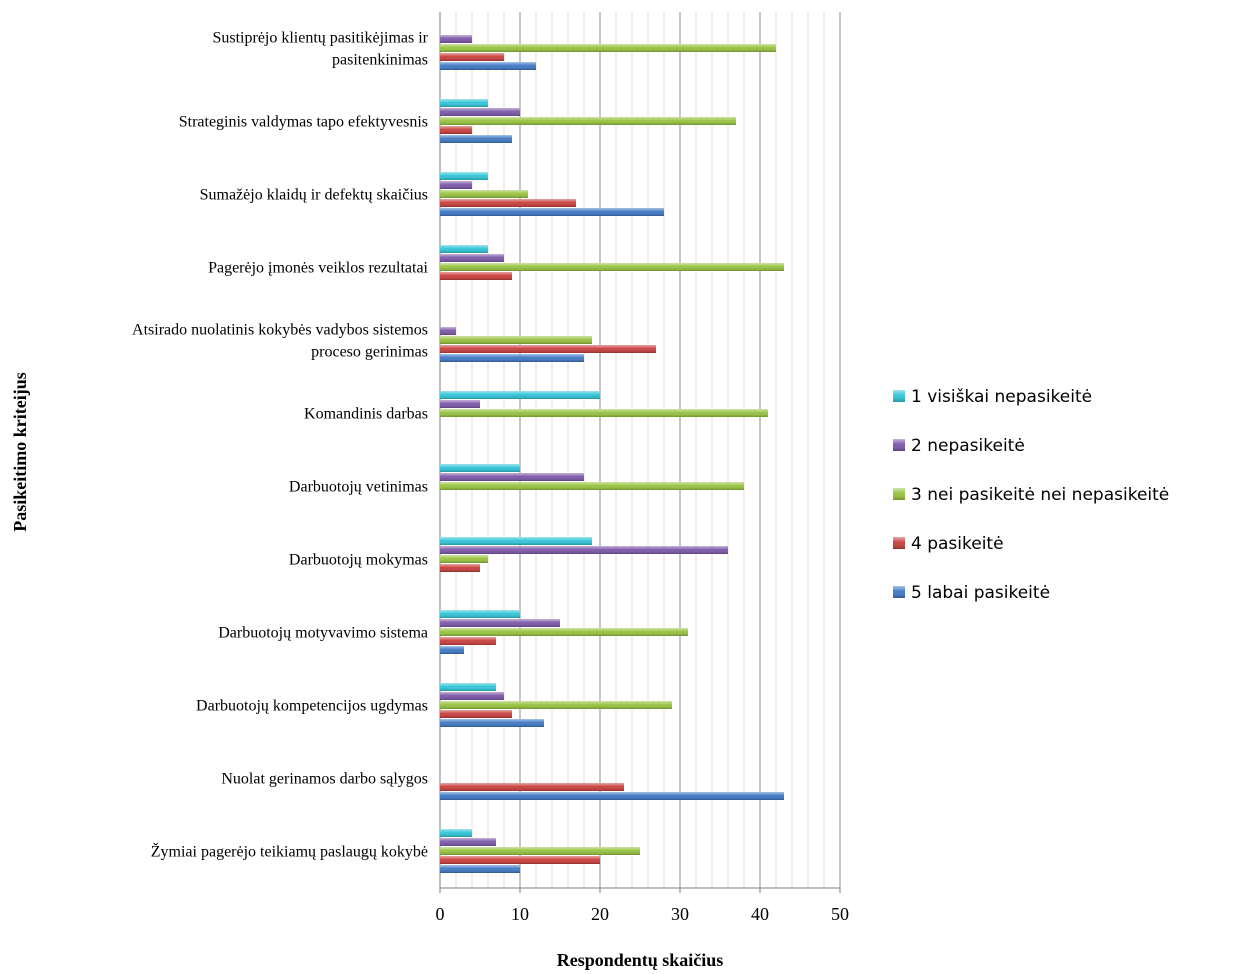 The height and width of the screenshot is (974, 1238). I want to click on category-label: Komandinis darbas, so click(366, 414).